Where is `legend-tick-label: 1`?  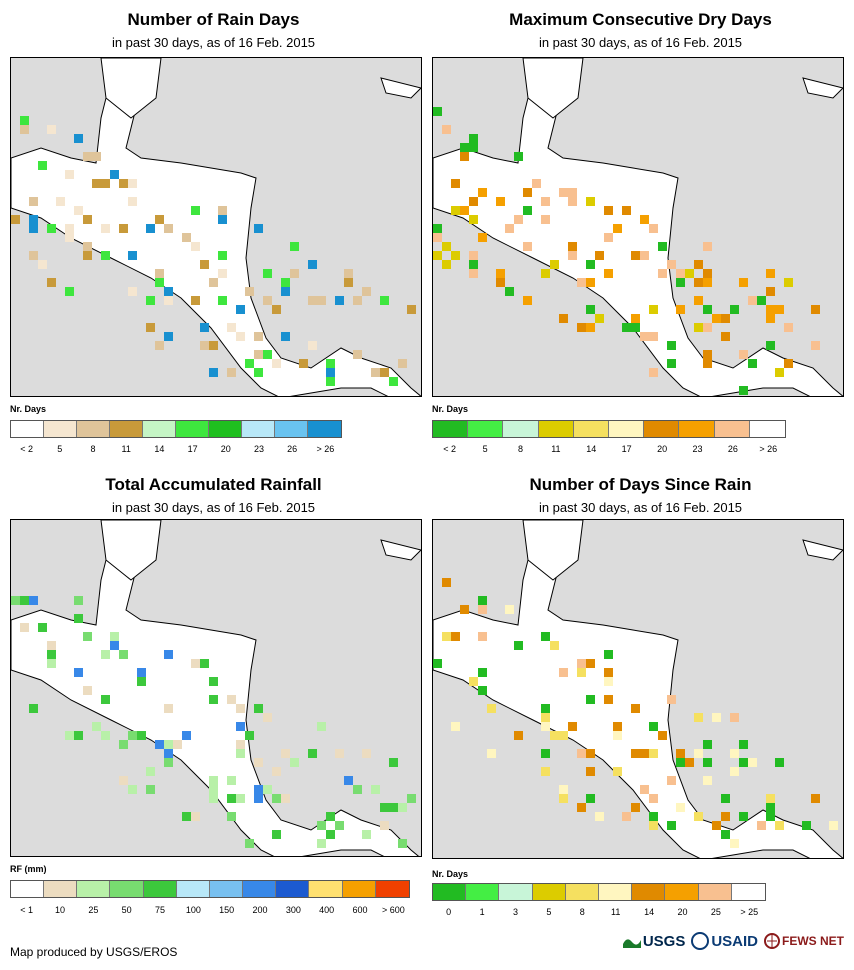
legend-tick-label: 1 is located at coordinates (482, 912).